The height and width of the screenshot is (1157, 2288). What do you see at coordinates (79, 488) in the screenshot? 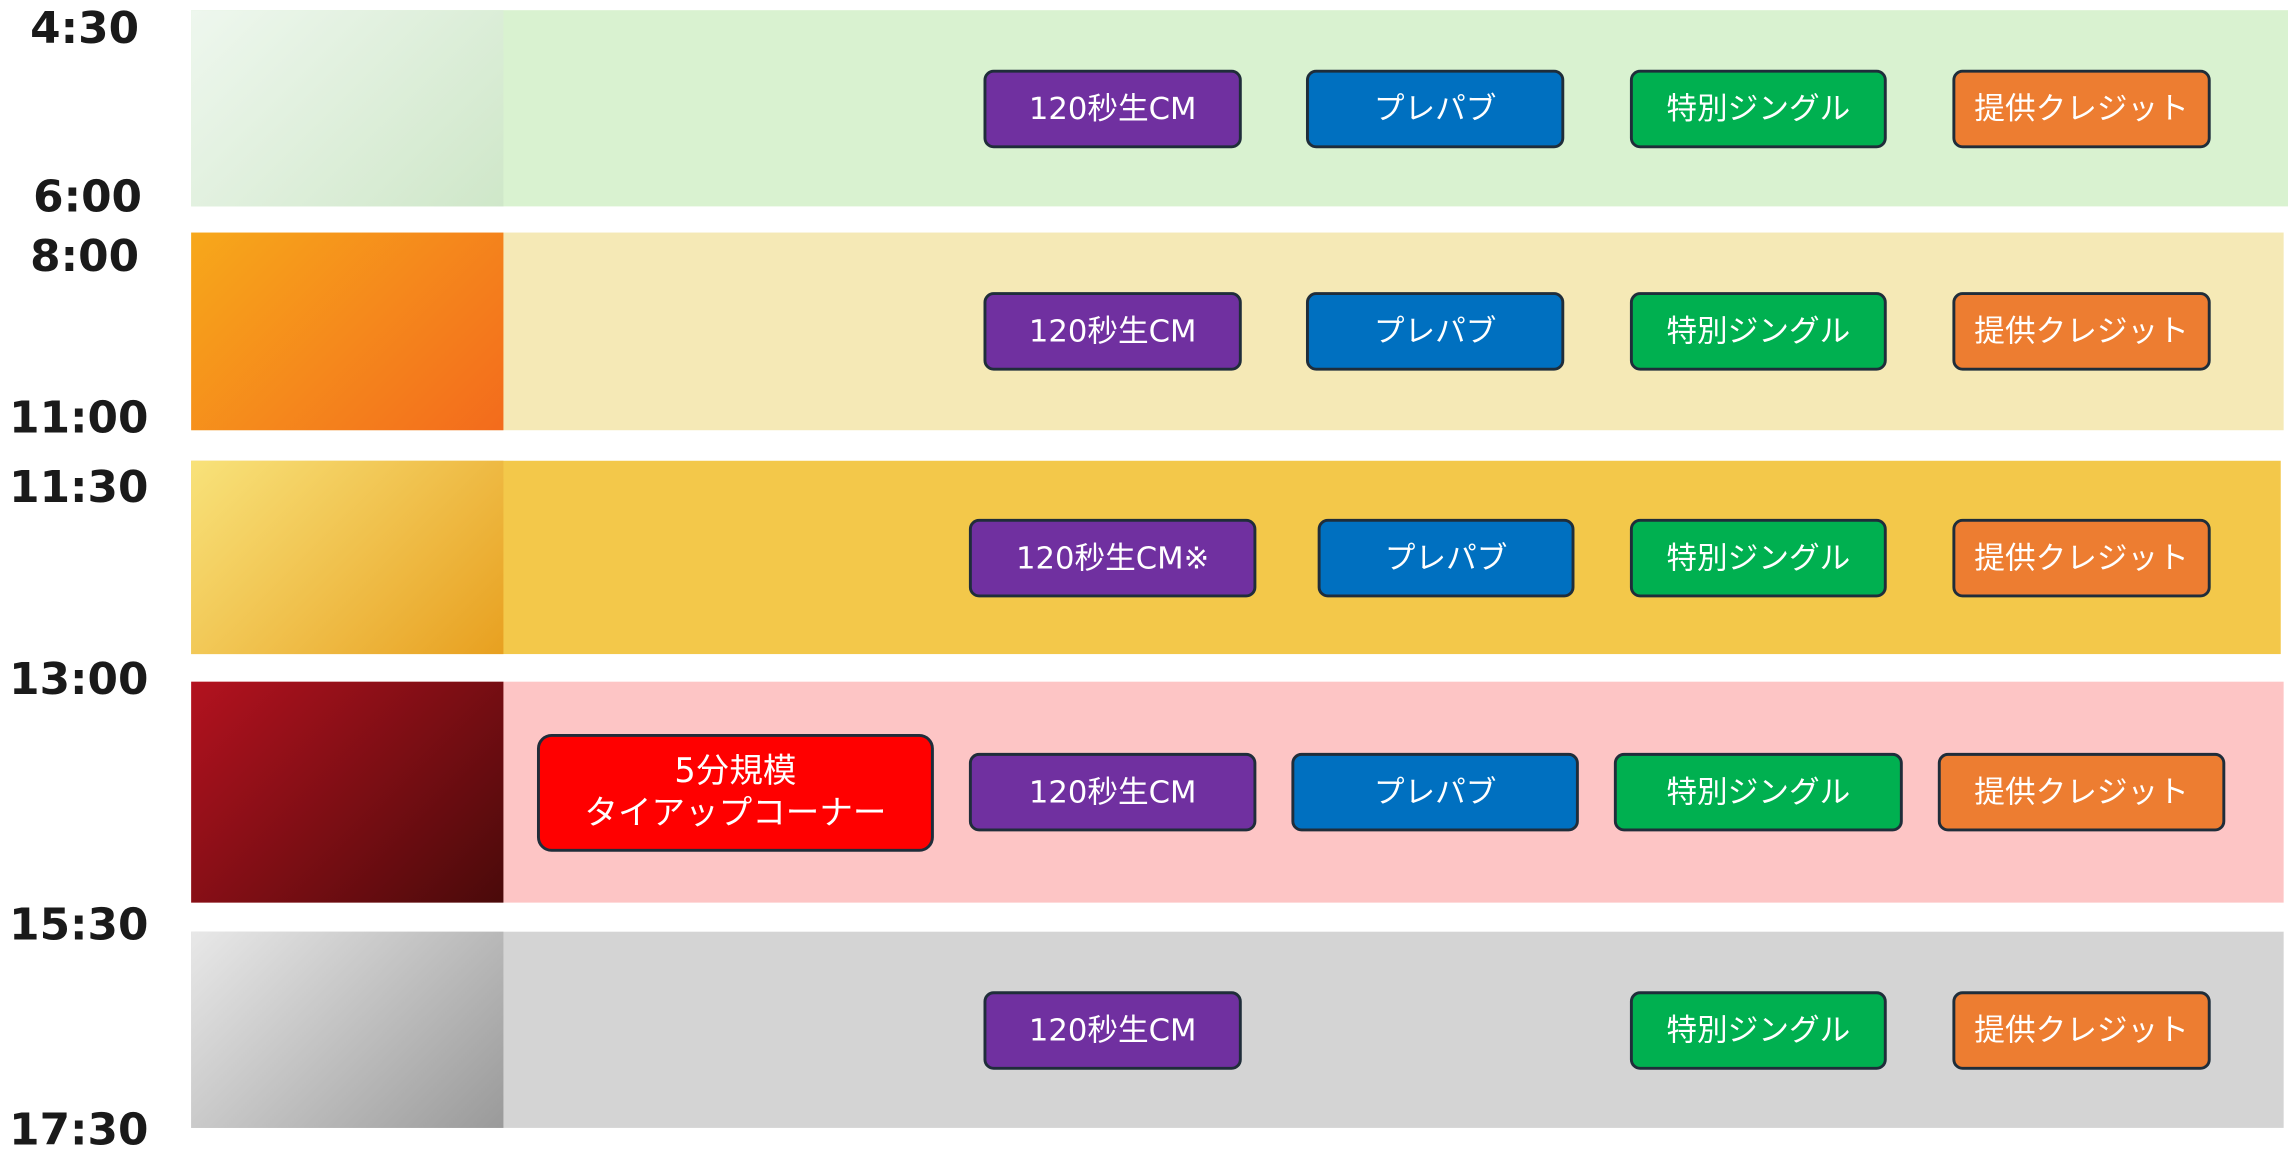
I see `time-label: 11:30` at bounding box center [79, 488].